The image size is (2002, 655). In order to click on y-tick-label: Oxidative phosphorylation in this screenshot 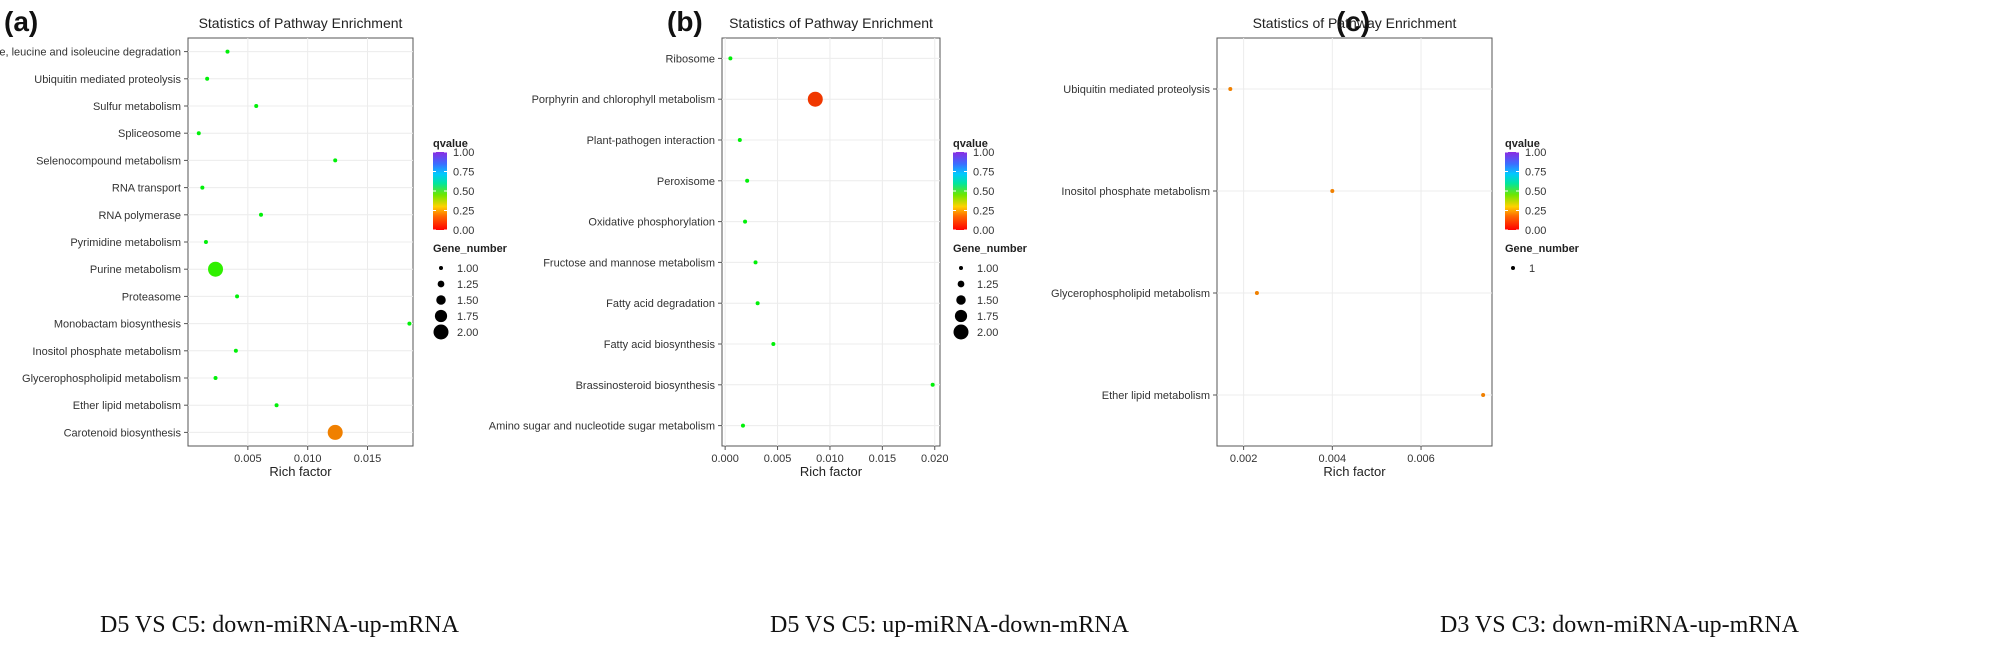, I will do `click(651, 223)`.